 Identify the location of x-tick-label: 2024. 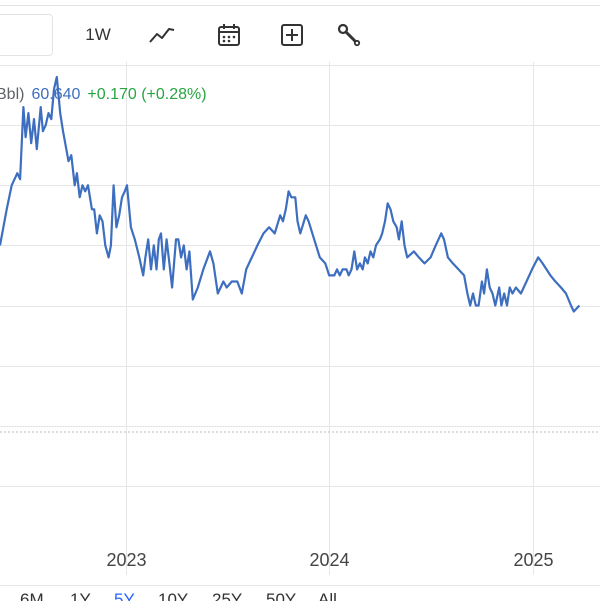
(329, 560).